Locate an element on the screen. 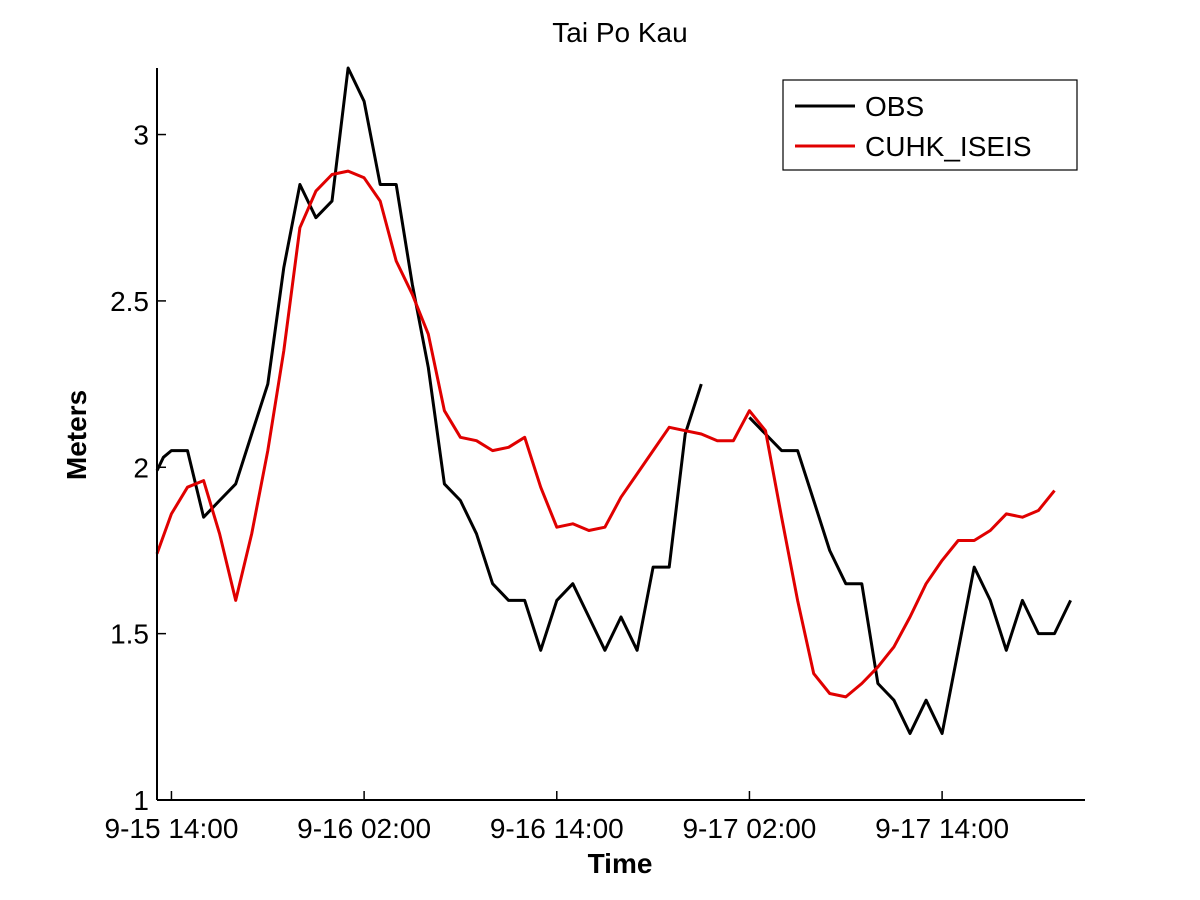 The height and width of the screenshot is (900, 1200). legend-label: OBS is located at coordinates (894, 106).